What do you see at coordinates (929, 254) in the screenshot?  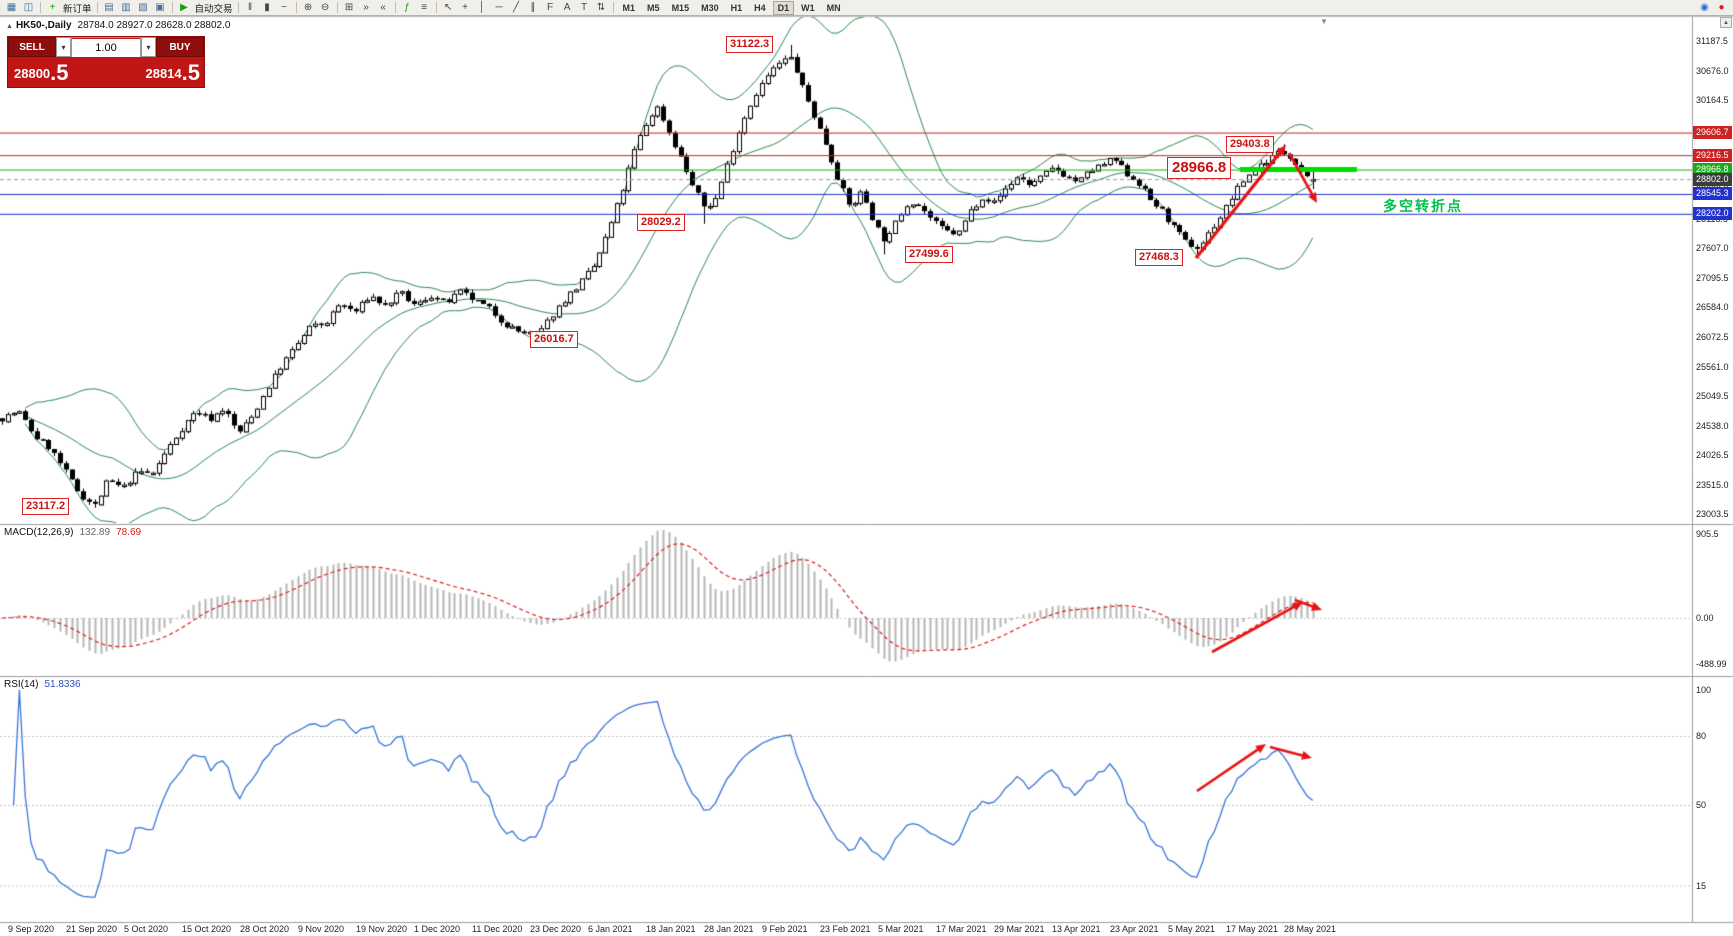 I see `price-callout-label: 27499.6` at bounding box center [929, 254].